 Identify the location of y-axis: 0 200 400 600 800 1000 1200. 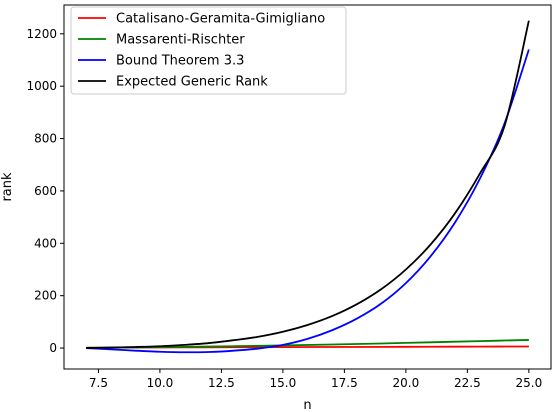
(45, 191).